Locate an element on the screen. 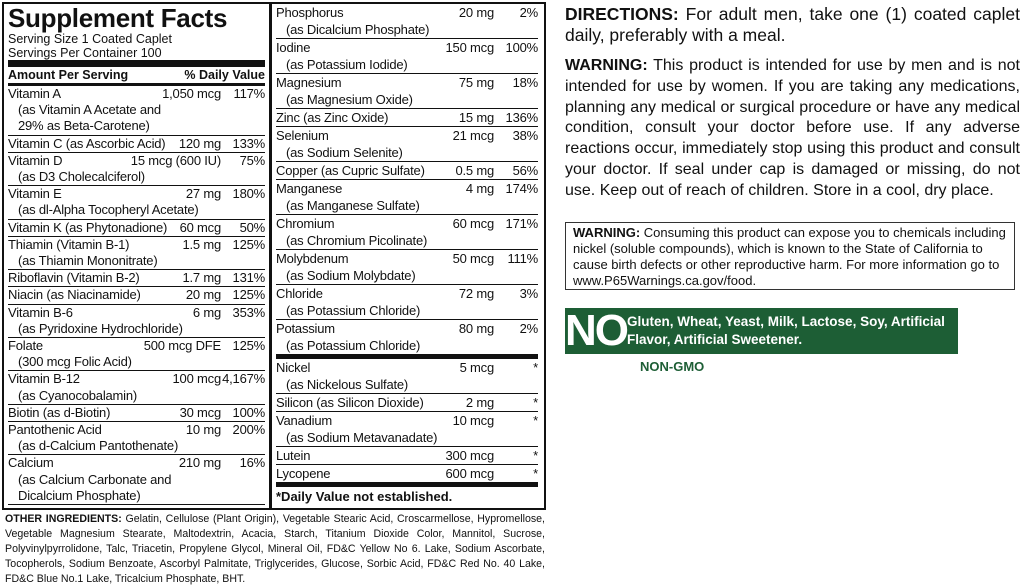 The image size is (1024, 587). nutrient-name: Iodine is located at coordinates (293, 47).